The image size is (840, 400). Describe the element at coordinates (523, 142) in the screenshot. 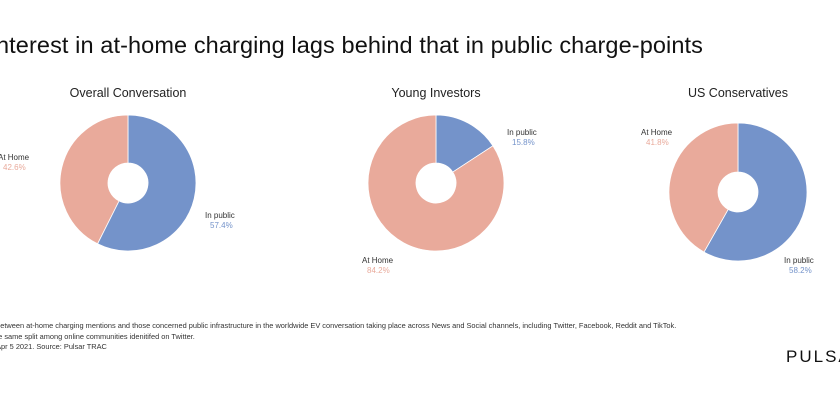

I see `slice-value-label: 15.8%` at that location.